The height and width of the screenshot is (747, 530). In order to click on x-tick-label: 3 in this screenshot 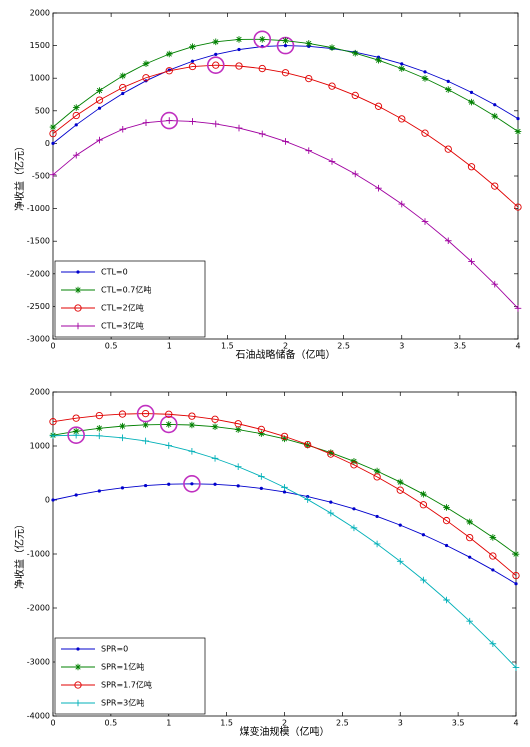, I will do `click(401, 346)`.